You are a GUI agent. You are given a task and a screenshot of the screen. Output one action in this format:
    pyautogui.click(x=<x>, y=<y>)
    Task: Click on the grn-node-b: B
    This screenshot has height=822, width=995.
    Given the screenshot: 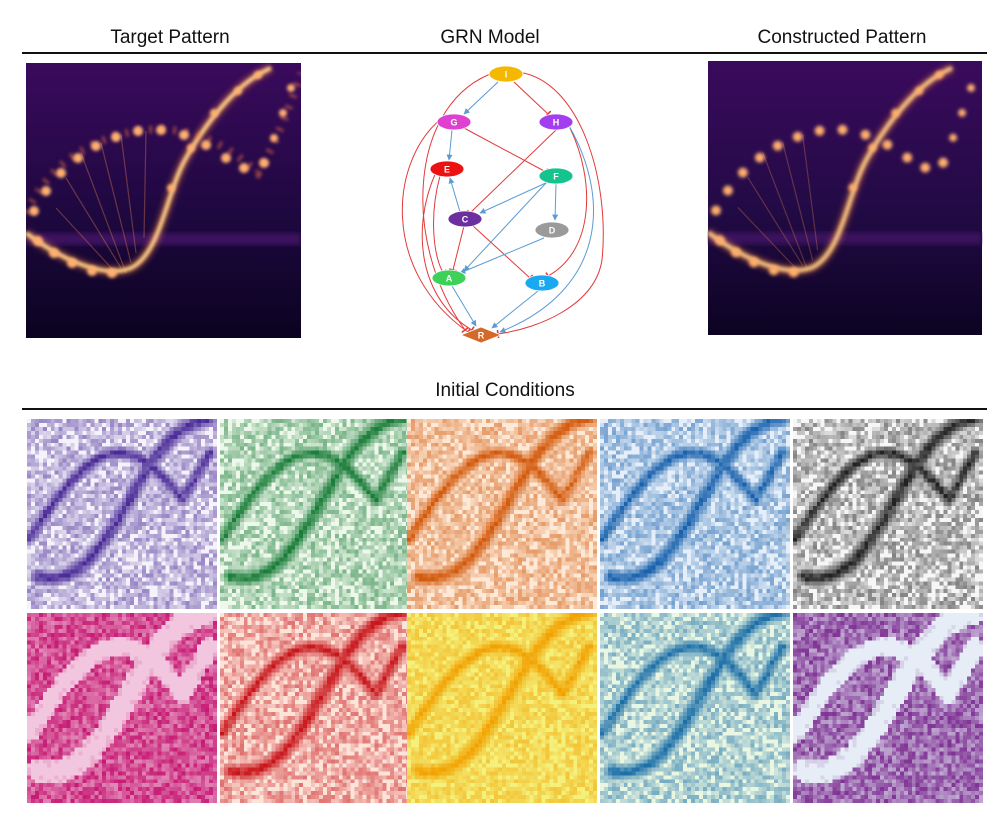 What is the action you would take?
    pyautogui.click(x=542, y=283)
    